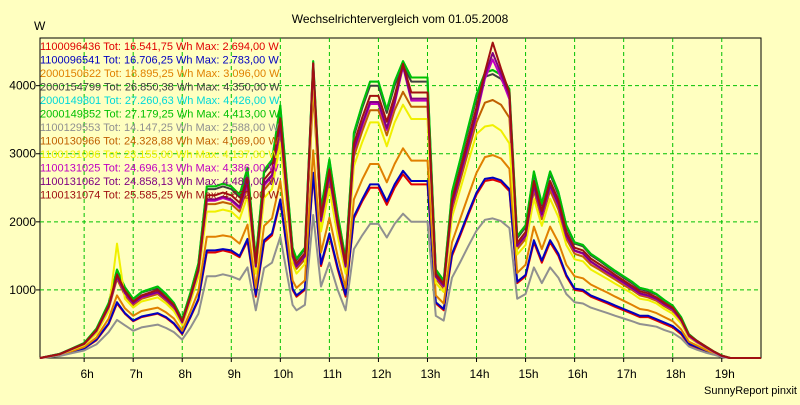 The width and height of the screenshot is (800, 405). Describe the element at coordinates (381, 374) in the screenshot. I see `x-tick-label: 12h` at that location.